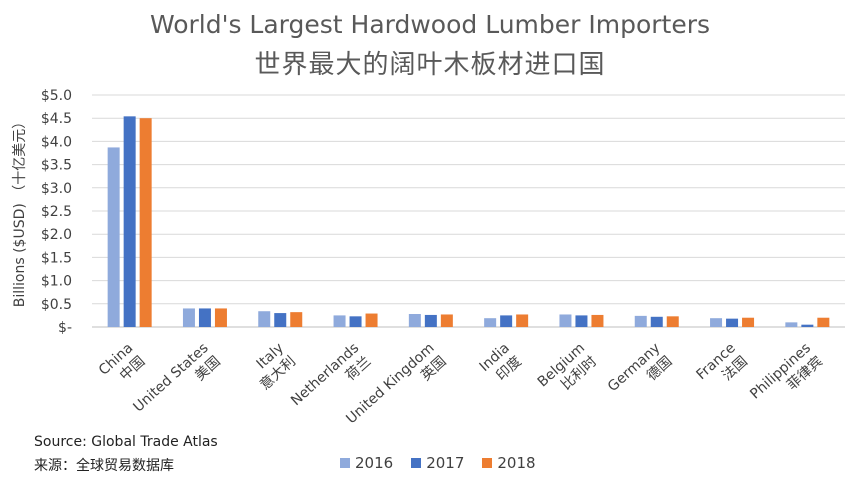  What do you see at coordinates (56, 189) in the screenshot?
I see `y-tick-label: $3.0` at bounding box center [56, 189].